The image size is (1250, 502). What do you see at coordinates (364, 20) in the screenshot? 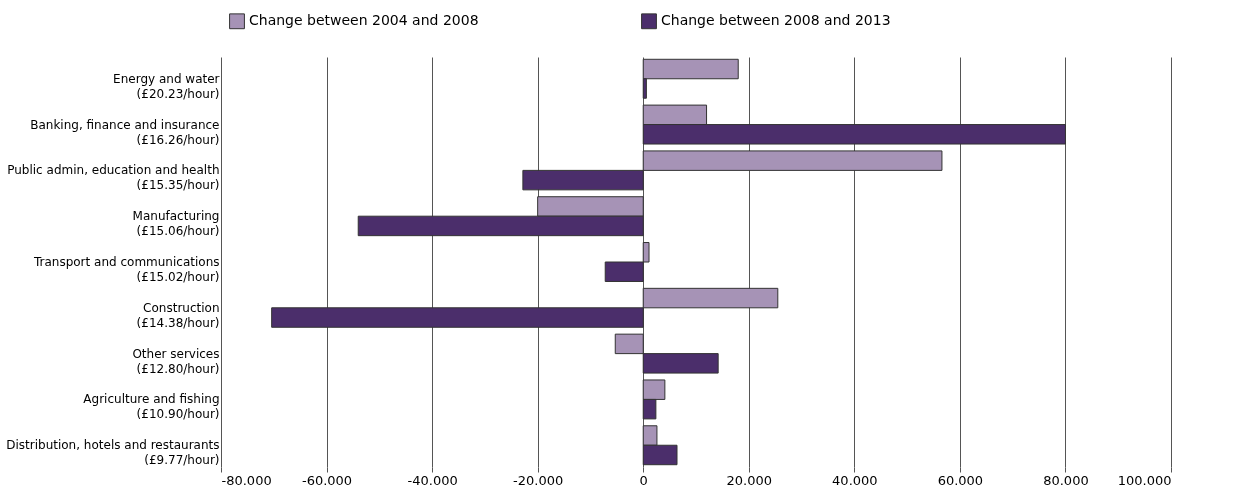
I see `legend-label: Change between 2004 and 2008` at bounding box center [364, 20].